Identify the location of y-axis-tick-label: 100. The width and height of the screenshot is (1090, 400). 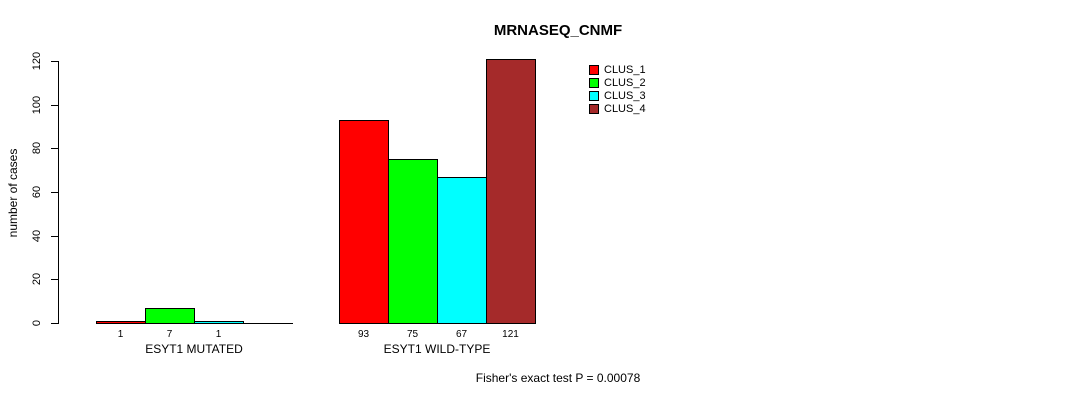
(37, 105).